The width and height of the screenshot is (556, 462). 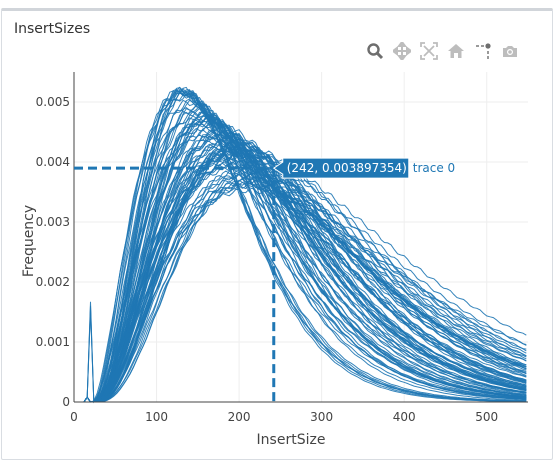 I want to click on y-tick-label: 0.005, so click(x=53, y=102).